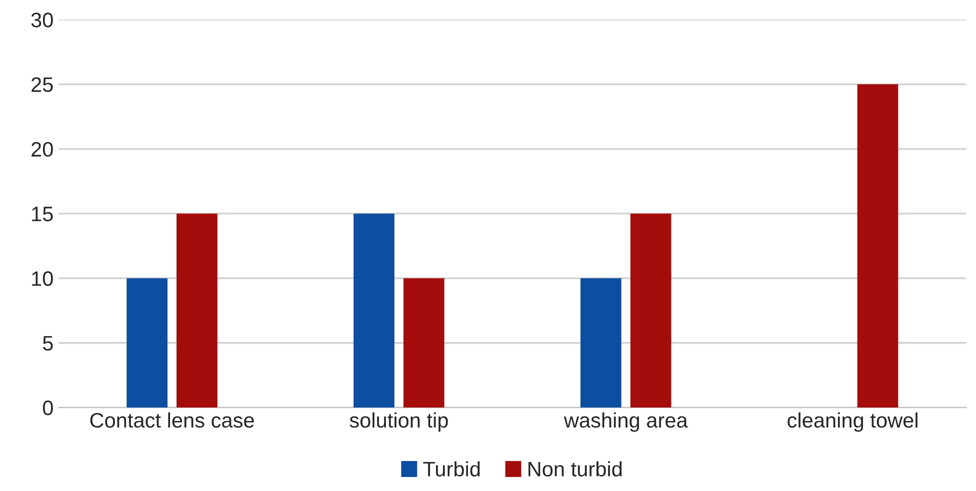  What do you see at coordinates (42, 20) in the screenshot?
I see `y-tick-label: 30` at bounding box center [42, 20].